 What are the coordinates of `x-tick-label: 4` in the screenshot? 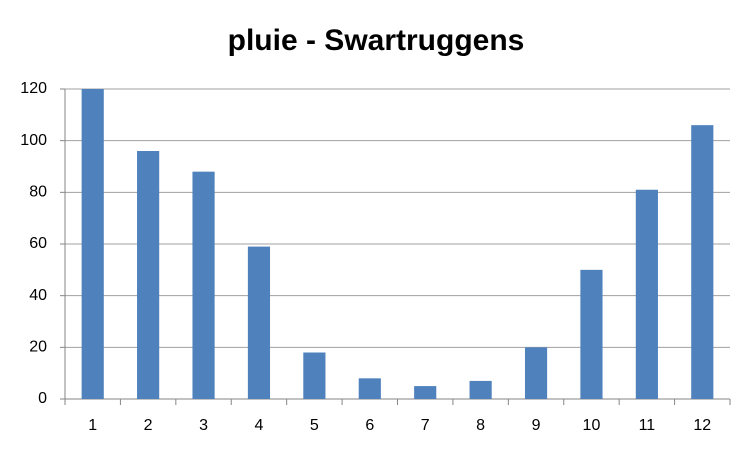 It's located at (259, 425).